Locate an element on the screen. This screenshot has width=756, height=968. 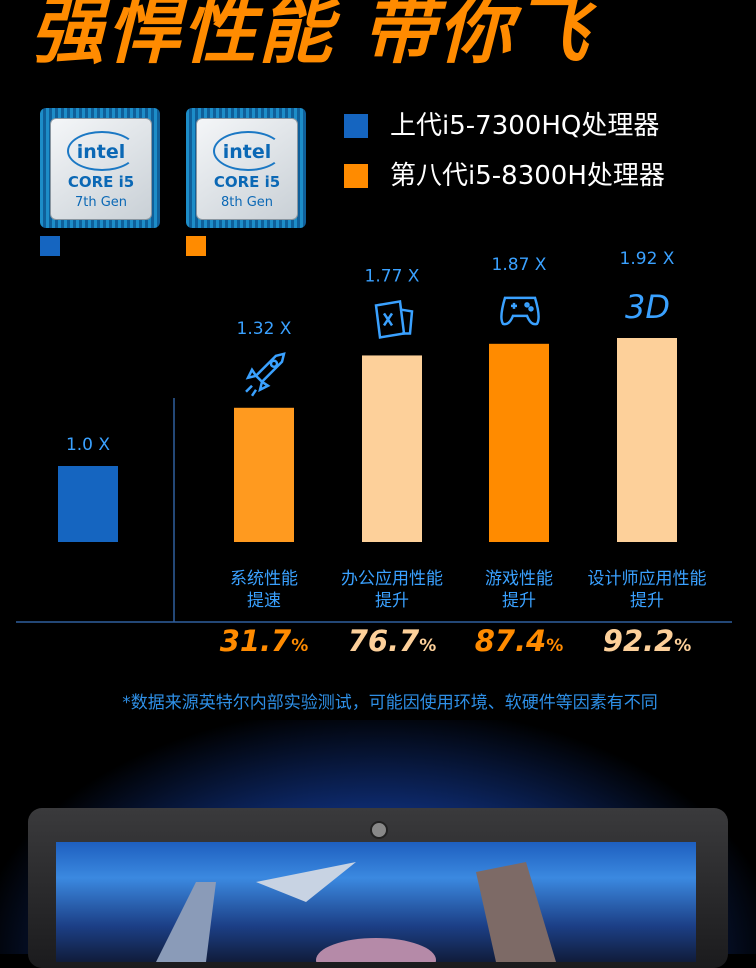
category-label: 设计师应用性能 提升 is located at coordinates (647, 590).